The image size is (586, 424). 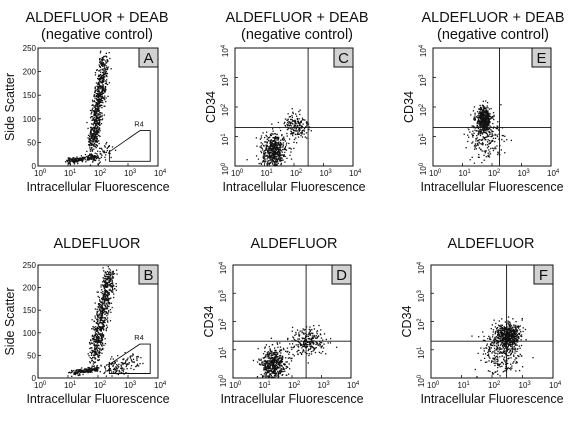 I want to click on chart-a-y-axis-label: Side Scatter, so click(x=10, y=107).